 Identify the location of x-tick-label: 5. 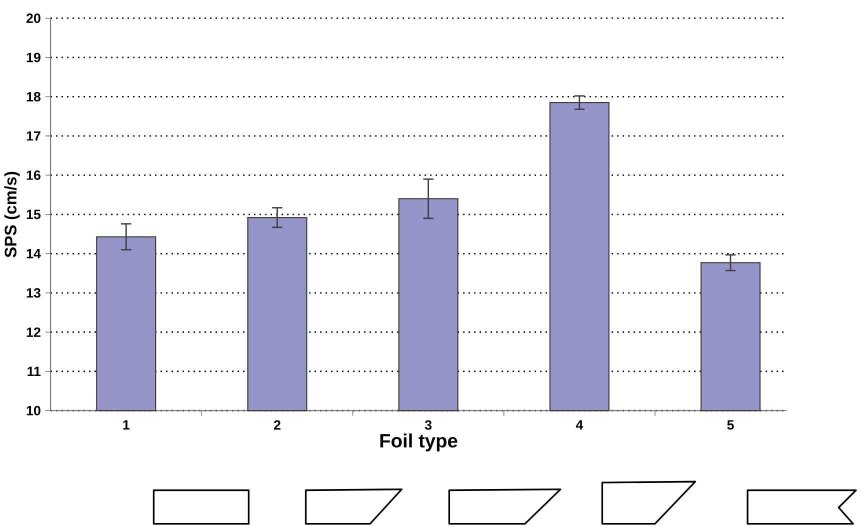
(730, 425).